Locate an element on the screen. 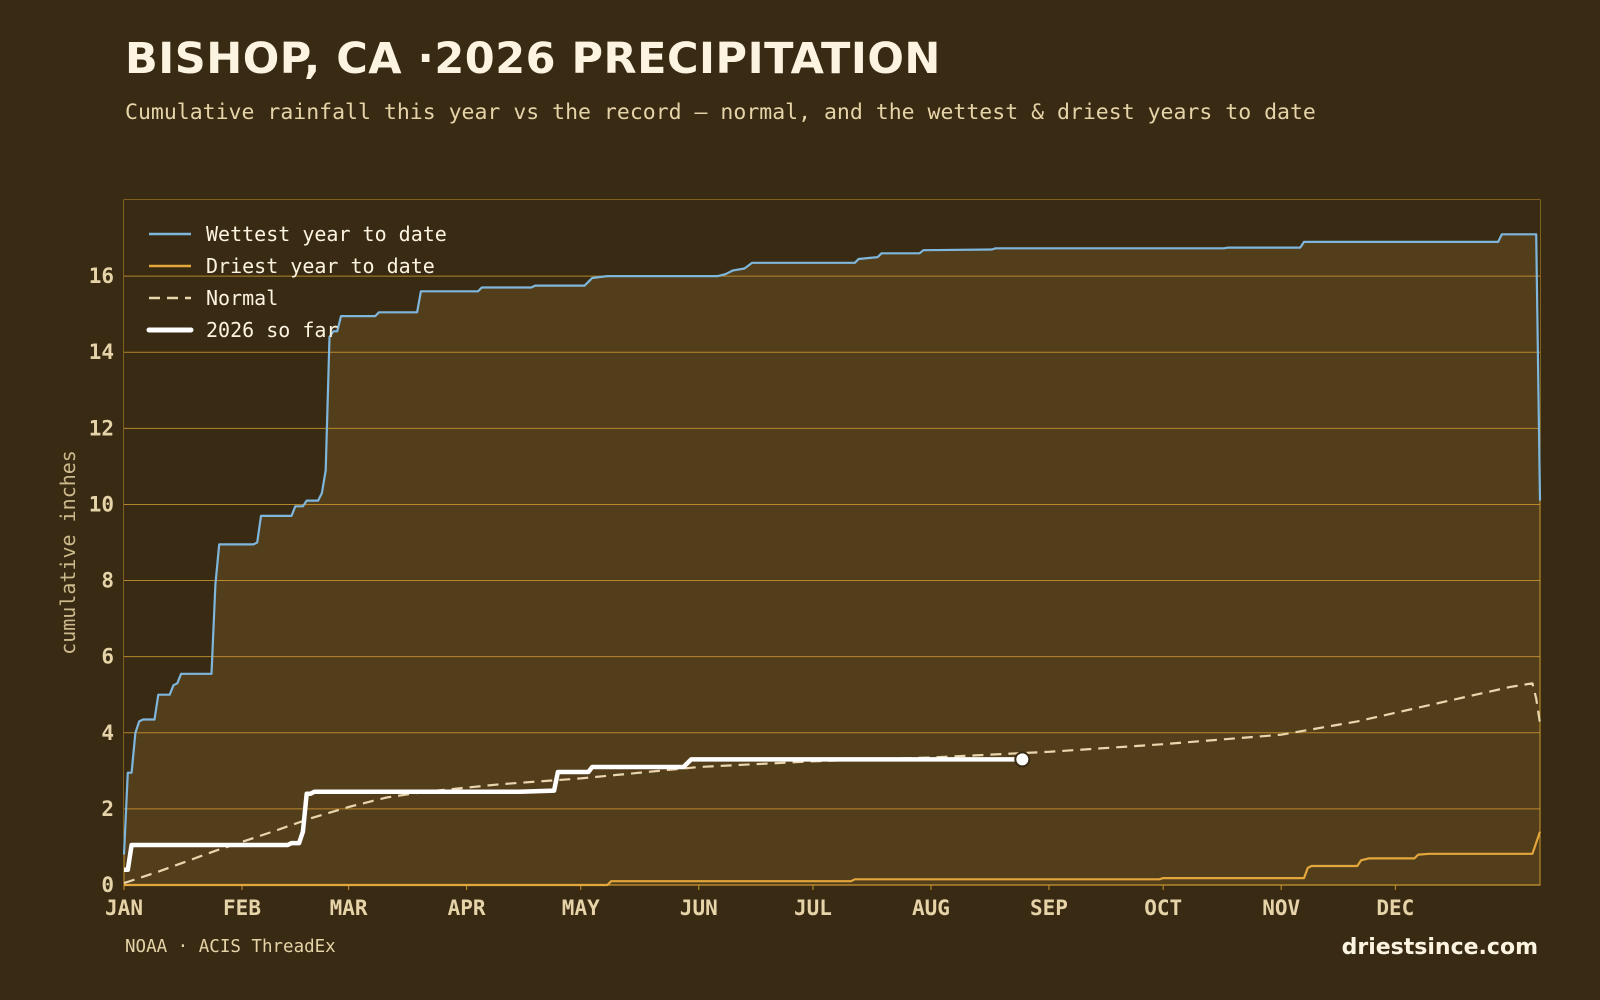 The image size is (1600, 1000). legend-label: Wettest year to date is located at coordinates (326, 234).